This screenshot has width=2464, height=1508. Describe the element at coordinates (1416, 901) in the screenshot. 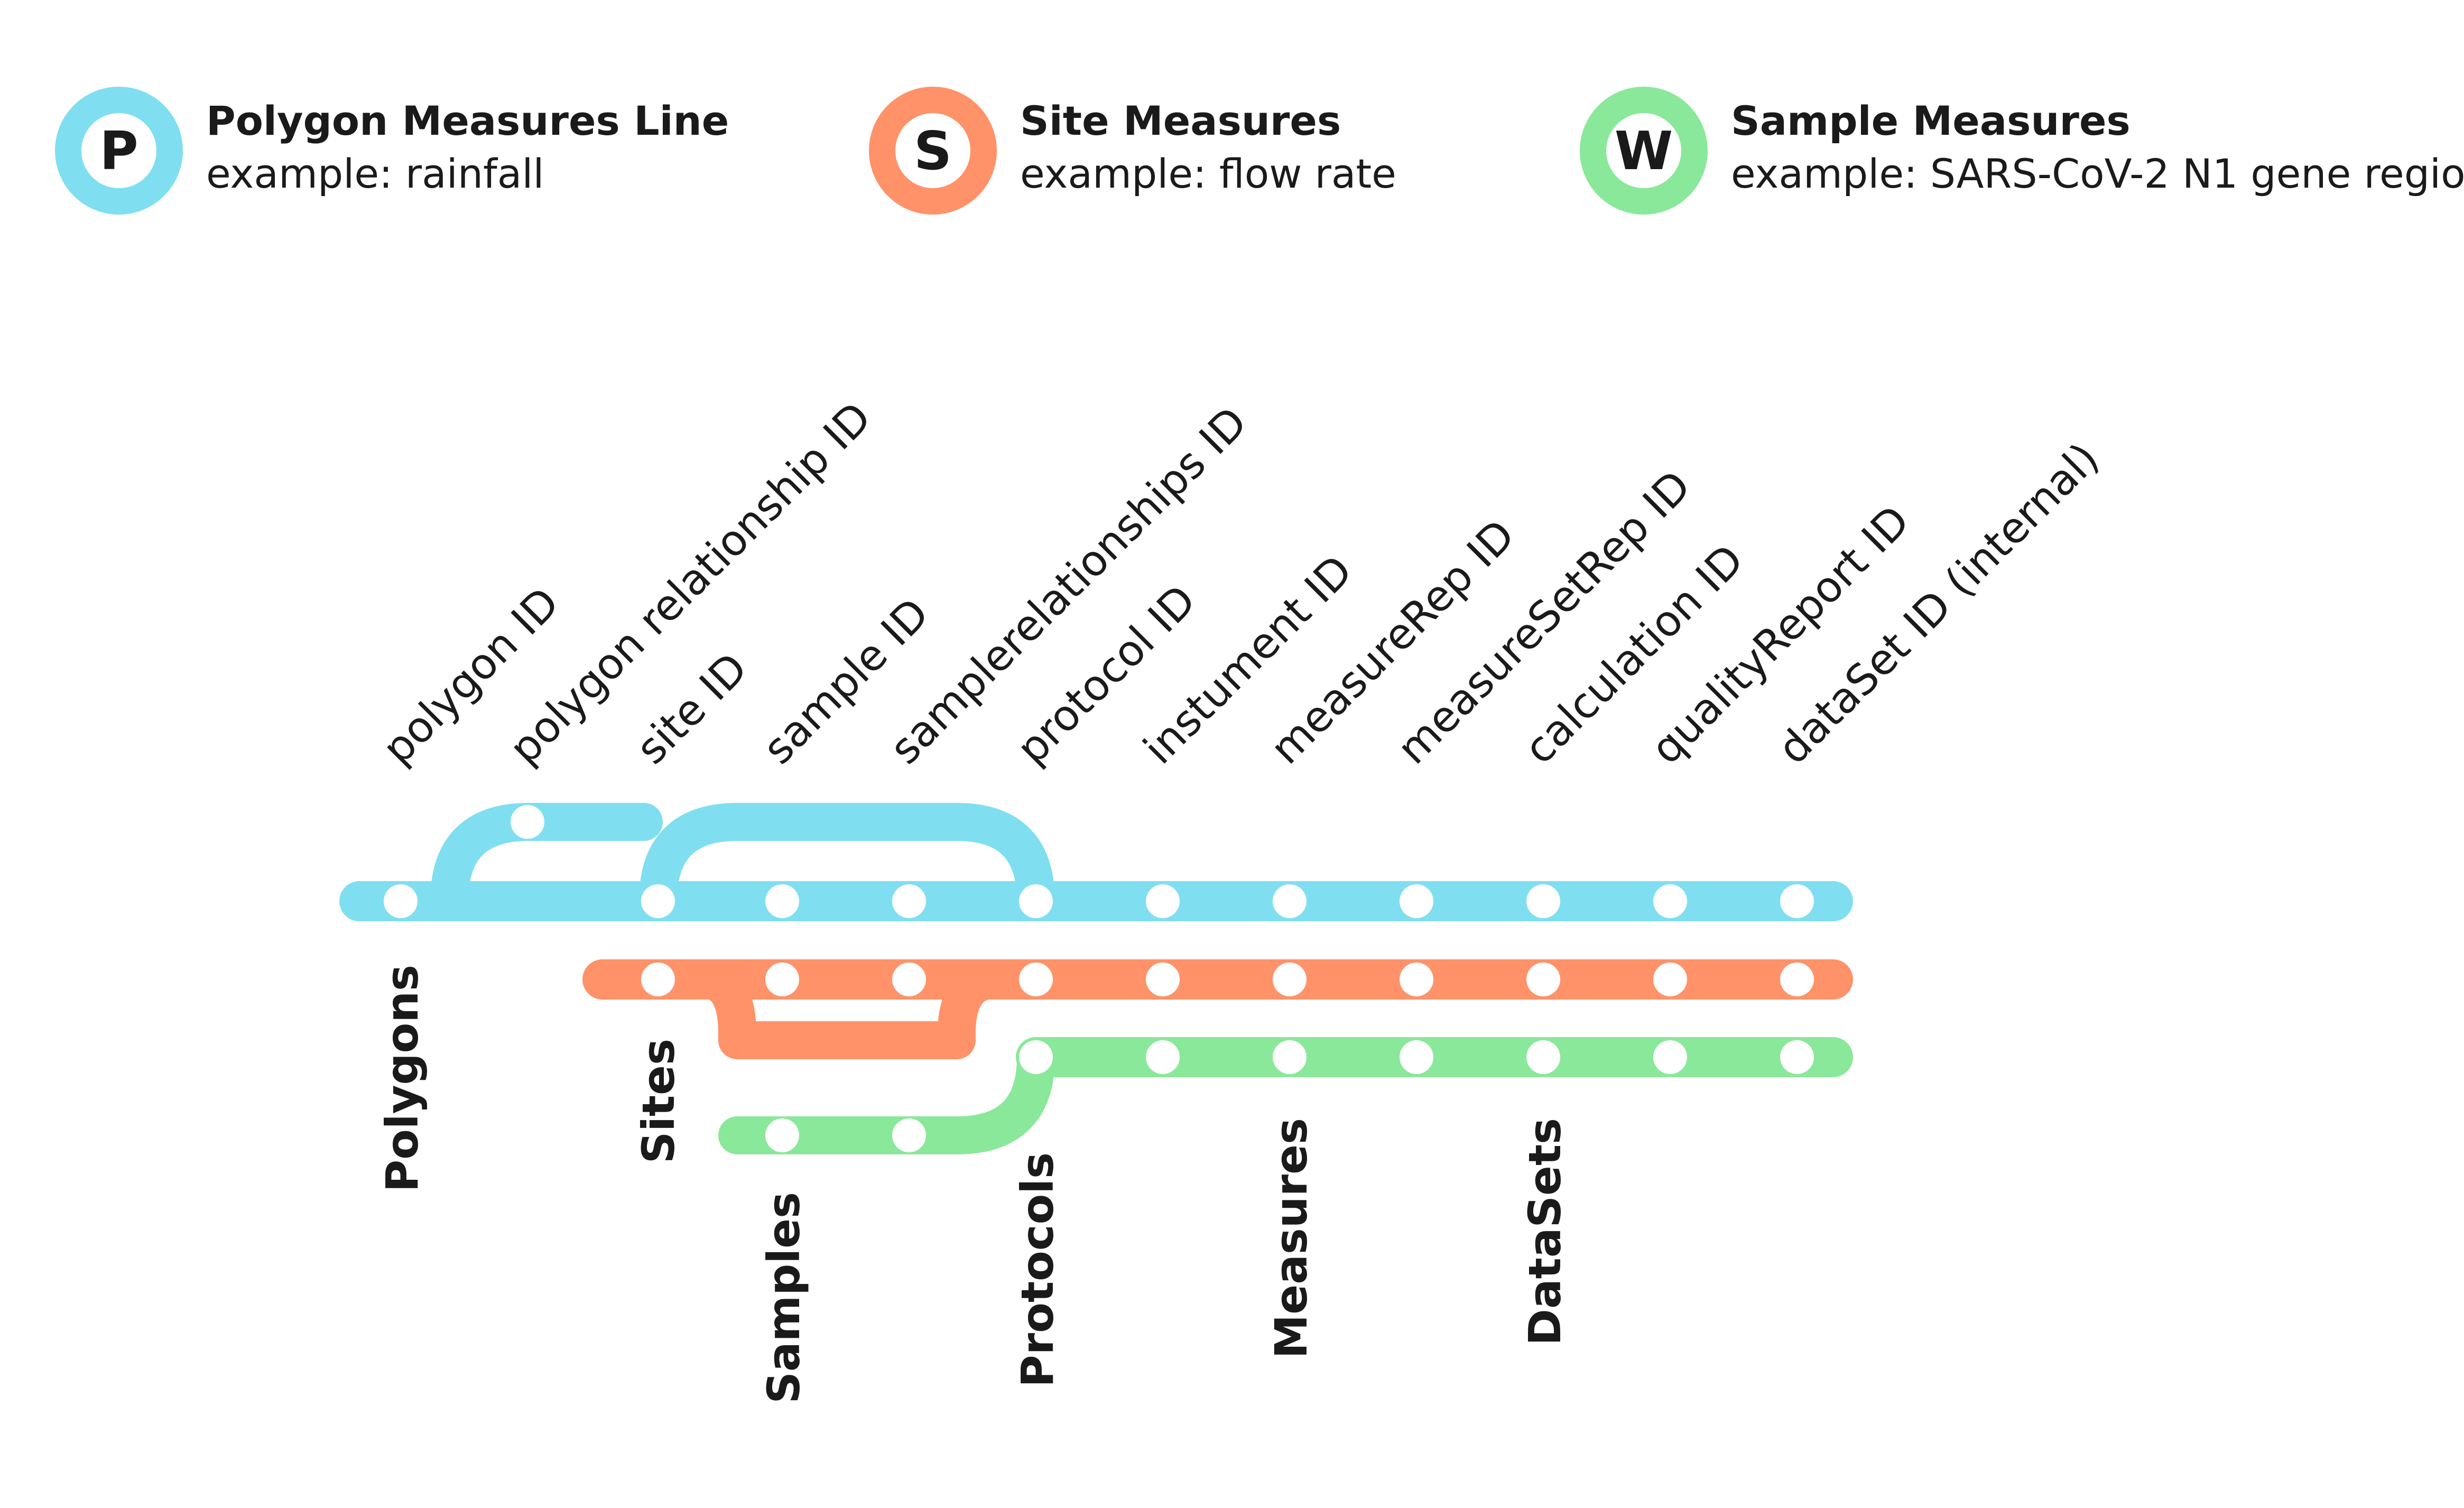

I see `stop-polygon-measuresetrep-id` at that location.